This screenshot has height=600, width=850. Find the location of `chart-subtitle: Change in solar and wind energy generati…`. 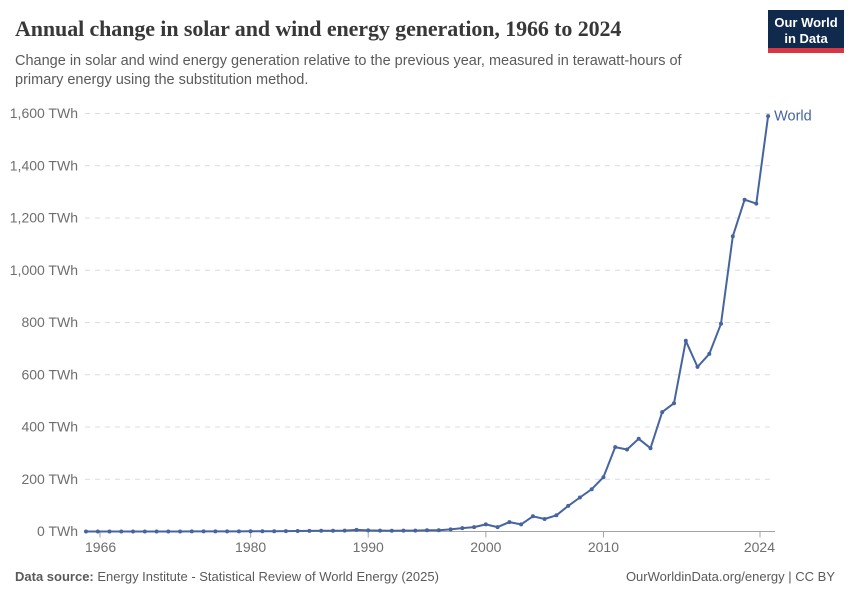

chart-subtitle: Change in solar and wind energy generati… is located at coordinates (348, 70).